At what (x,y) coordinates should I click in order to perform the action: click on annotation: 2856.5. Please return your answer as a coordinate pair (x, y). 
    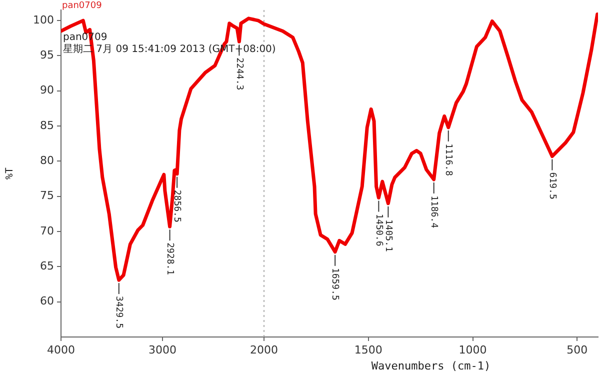
    Looking at the image, I should click on (177, 206).